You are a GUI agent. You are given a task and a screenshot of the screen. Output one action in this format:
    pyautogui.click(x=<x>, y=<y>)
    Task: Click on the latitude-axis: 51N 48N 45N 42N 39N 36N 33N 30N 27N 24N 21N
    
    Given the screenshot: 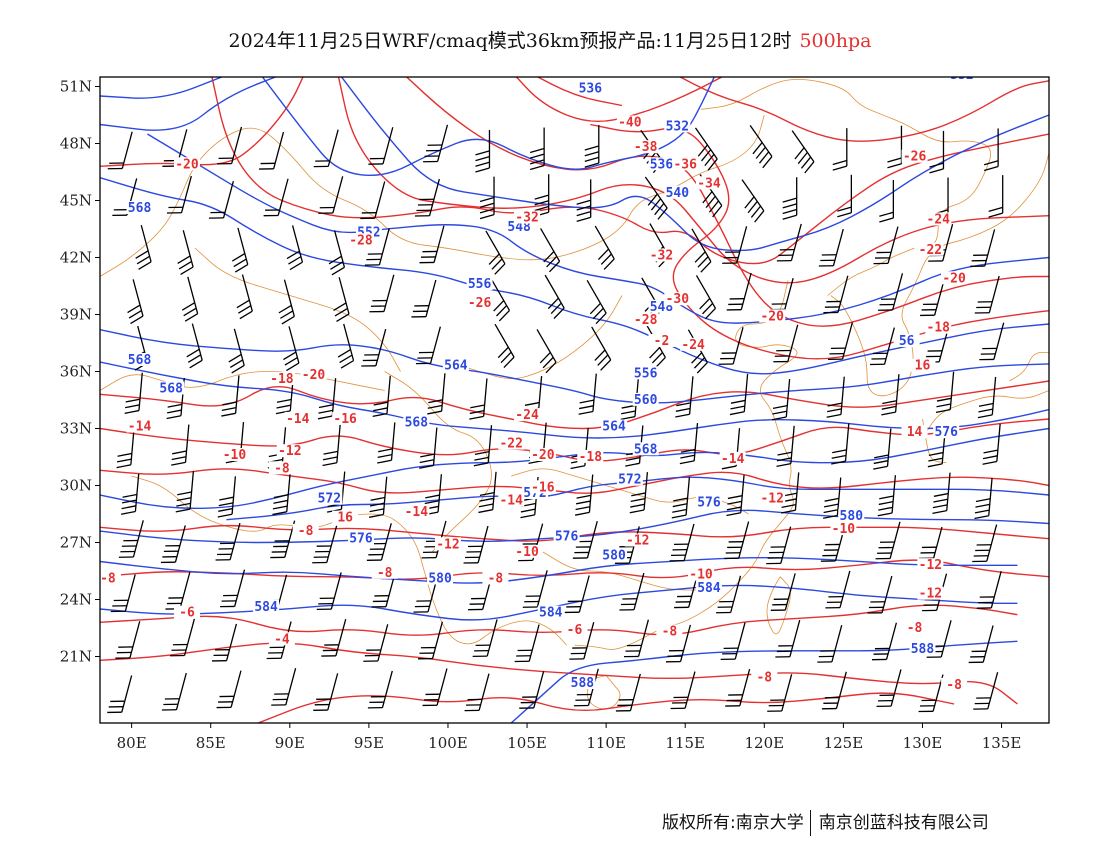 What is the action you would take?
    pyautogui.click(x=80, y=372)
    